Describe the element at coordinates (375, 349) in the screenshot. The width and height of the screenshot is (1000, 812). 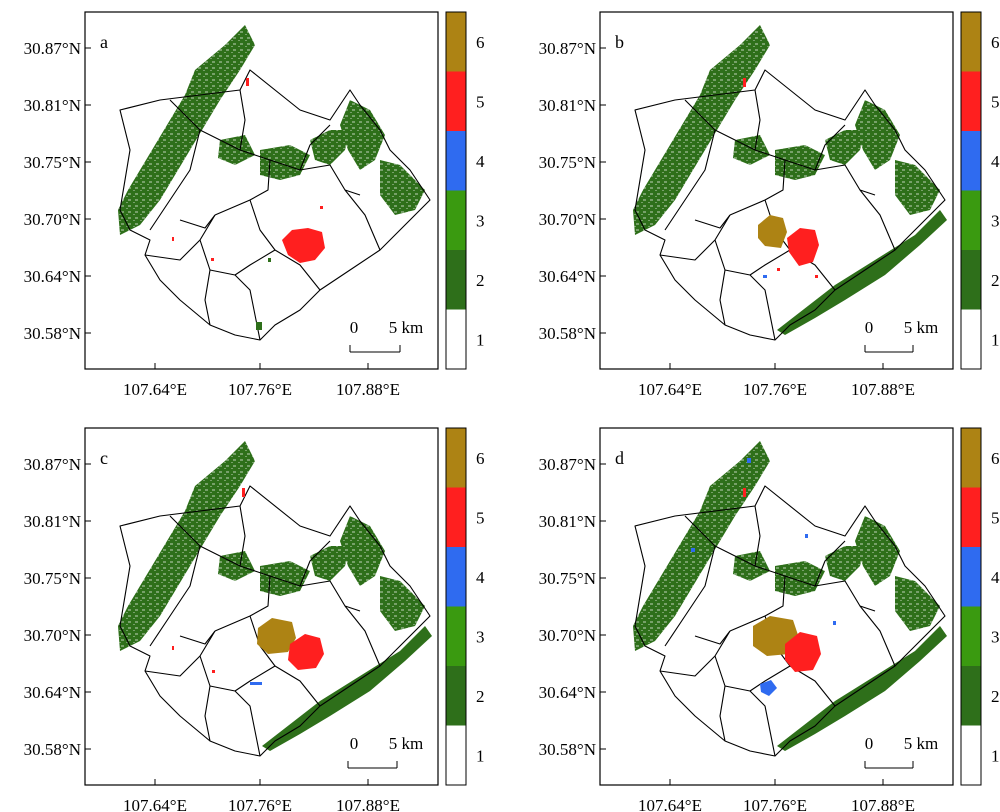
I see `scalebar-a` at that location.